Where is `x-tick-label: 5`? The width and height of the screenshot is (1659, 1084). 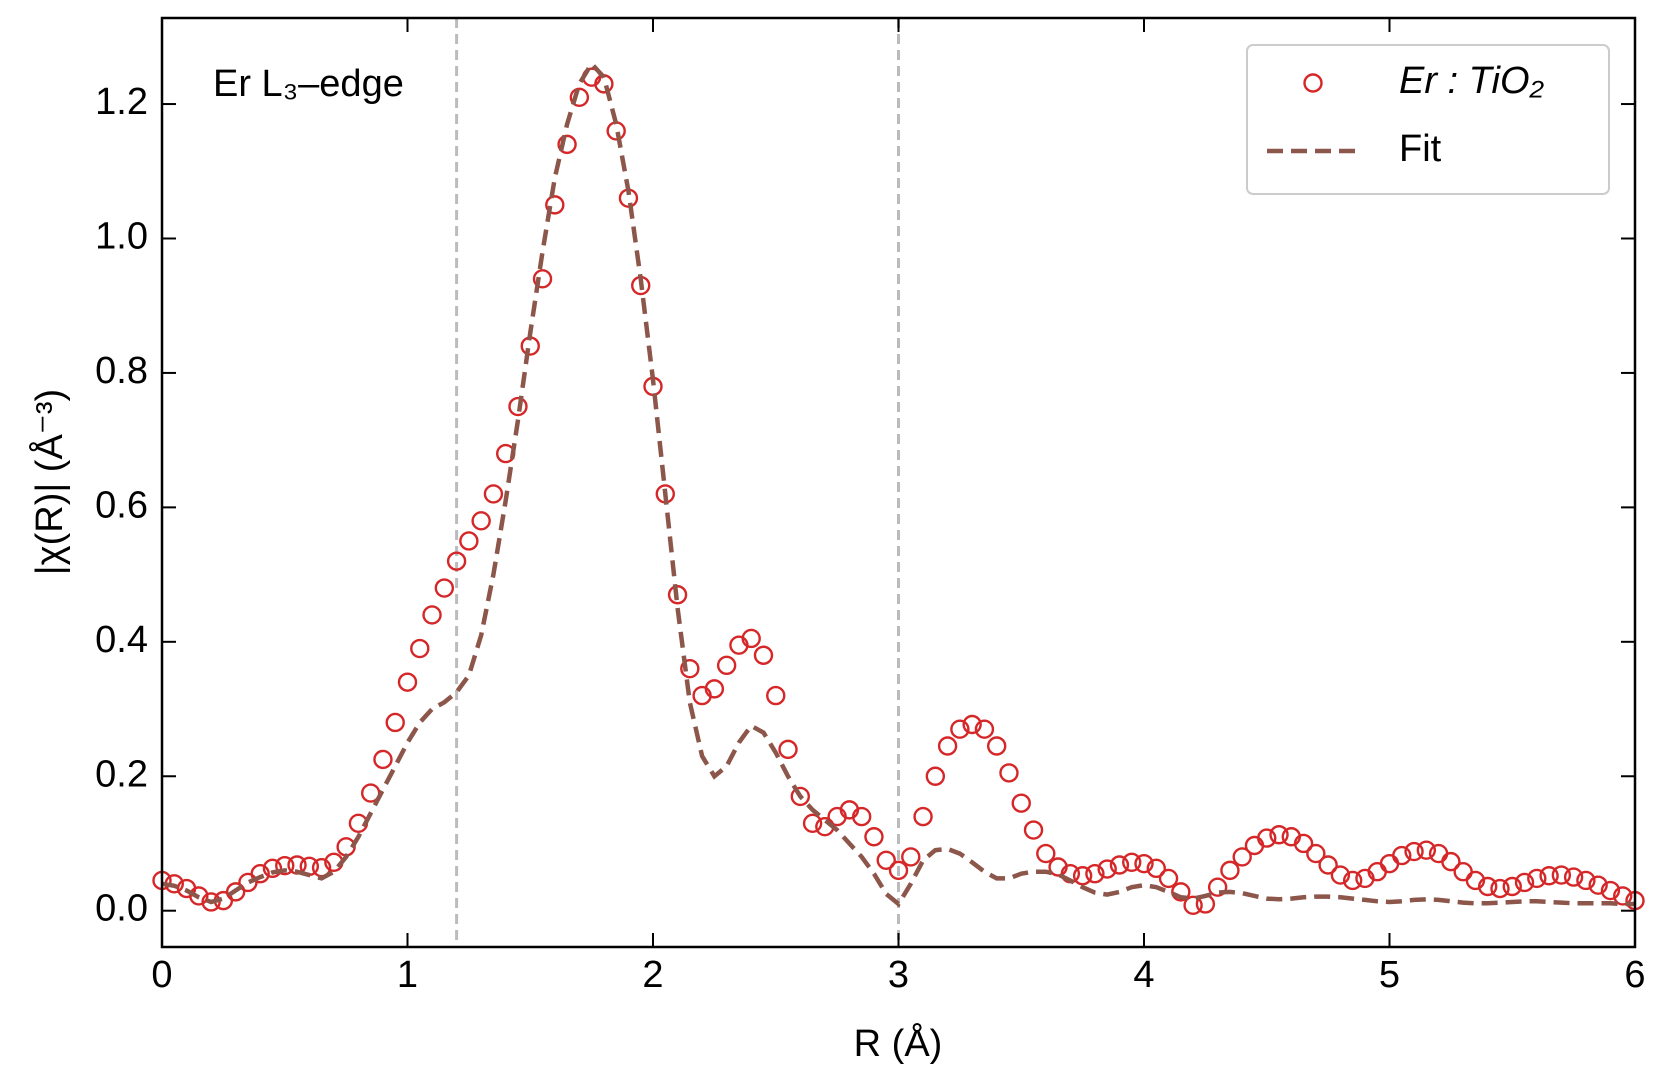
x-tick-label: 5 is located at coordinates (1389, 975).